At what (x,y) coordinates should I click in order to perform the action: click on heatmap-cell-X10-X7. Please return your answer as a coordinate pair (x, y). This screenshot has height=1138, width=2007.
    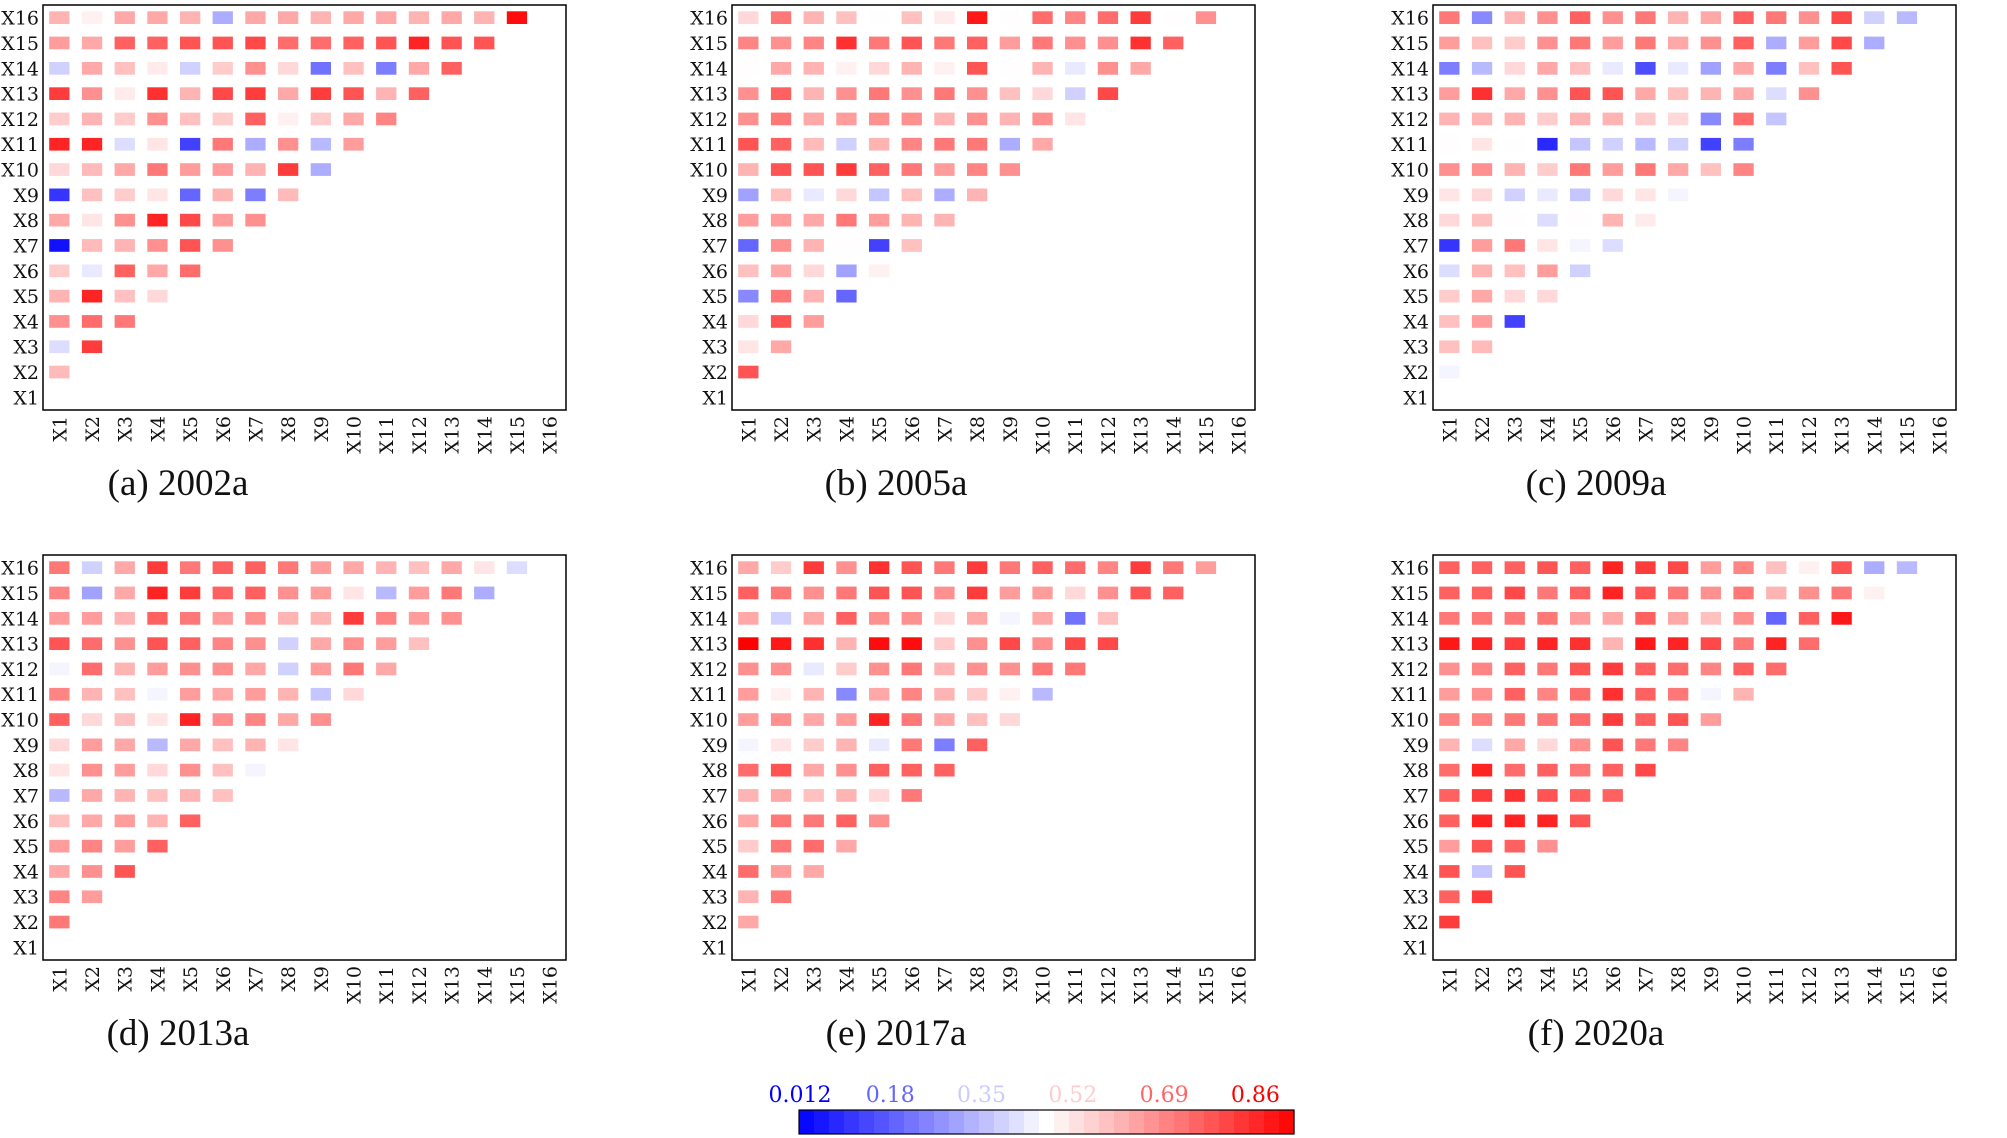
    Looking at the image, I should click on (944, 719).